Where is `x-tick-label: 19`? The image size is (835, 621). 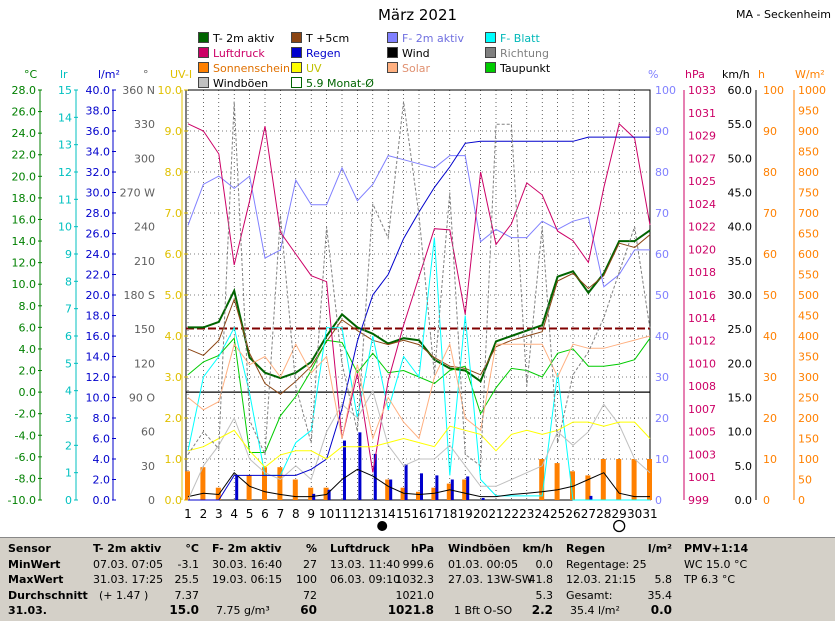
x-tick-label: 19 is located at coordinates (465, 514).